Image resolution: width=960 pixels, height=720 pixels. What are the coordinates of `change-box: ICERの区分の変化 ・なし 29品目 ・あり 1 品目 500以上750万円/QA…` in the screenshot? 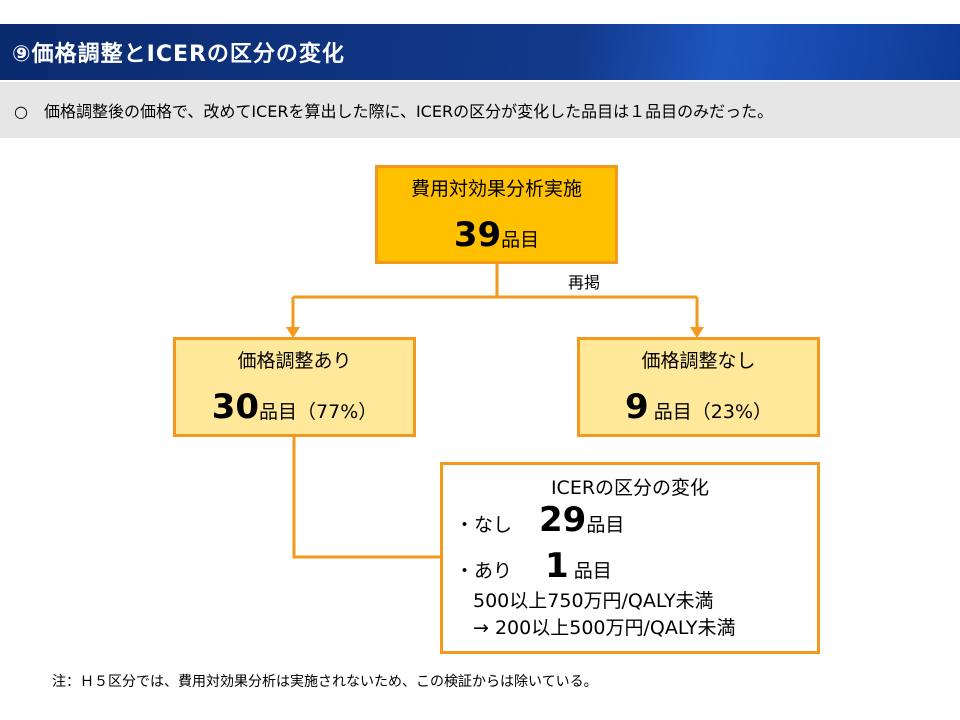 It's located at (630, 558).